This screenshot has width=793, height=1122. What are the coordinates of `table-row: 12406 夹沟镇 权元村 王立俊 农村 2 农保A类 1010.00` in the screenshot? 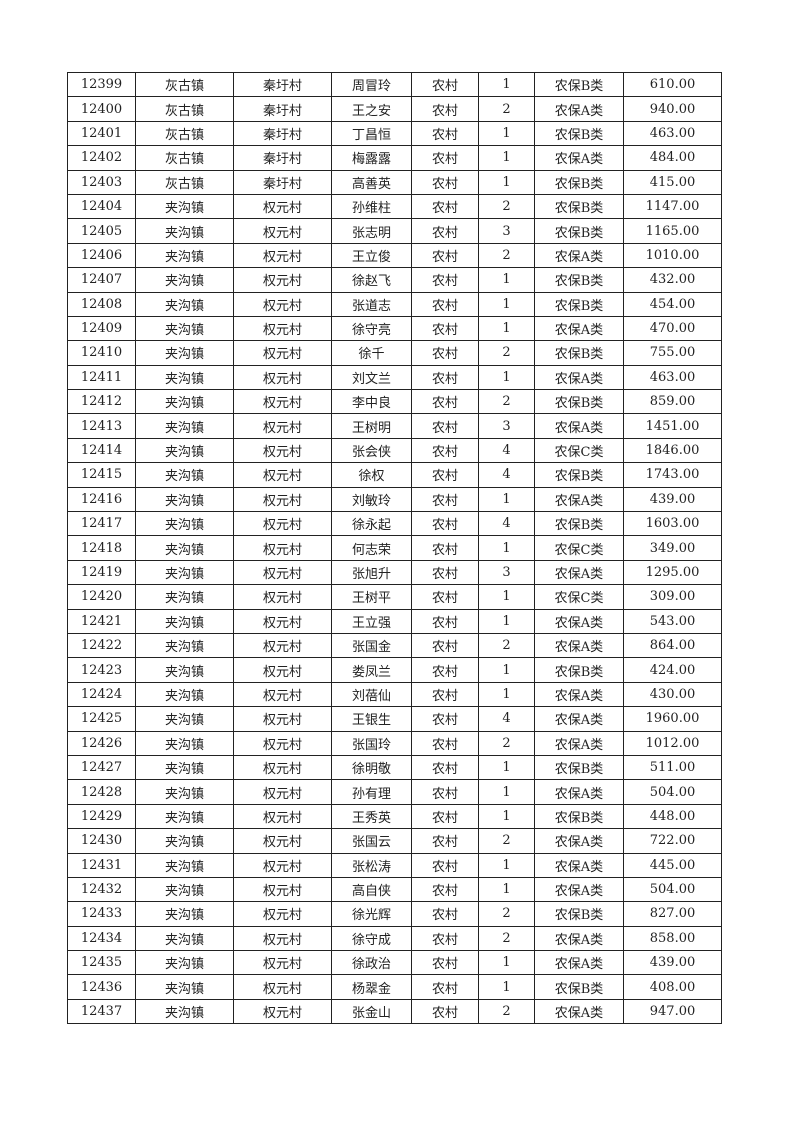 It's located at (394, 255).